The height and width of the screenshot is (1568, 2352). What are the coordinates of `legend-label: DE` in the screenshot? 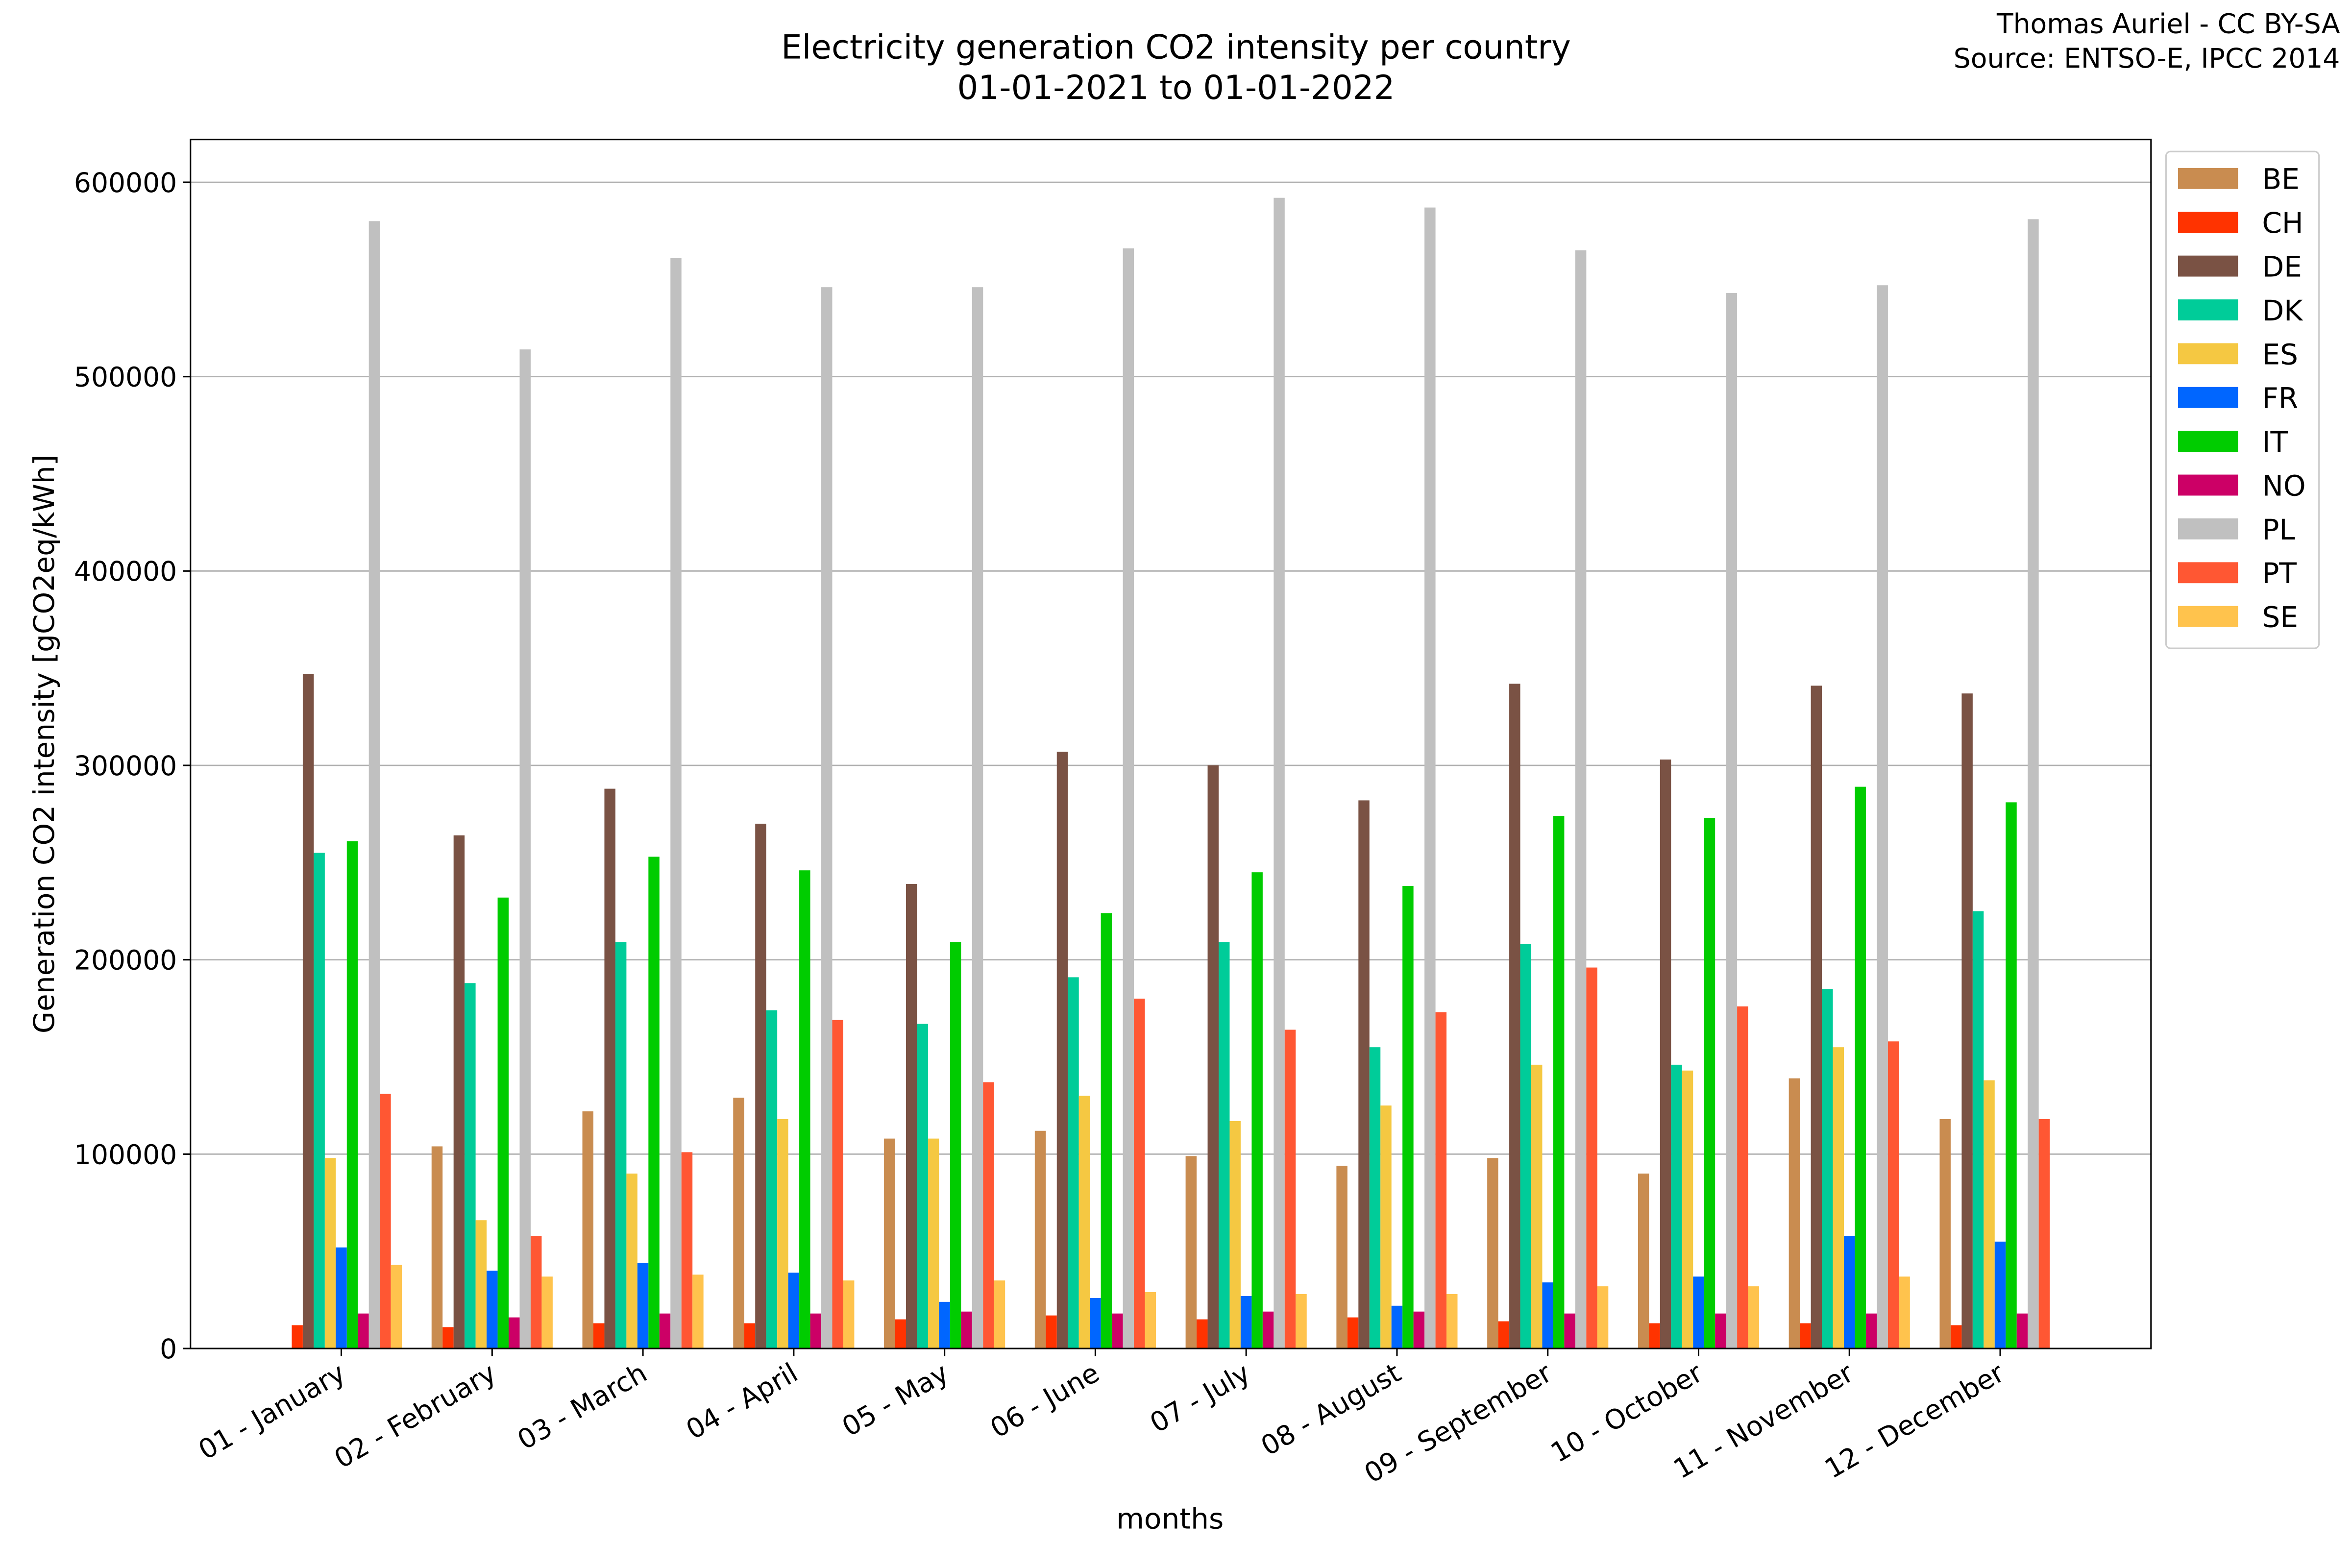 It's located at (2282, 266).